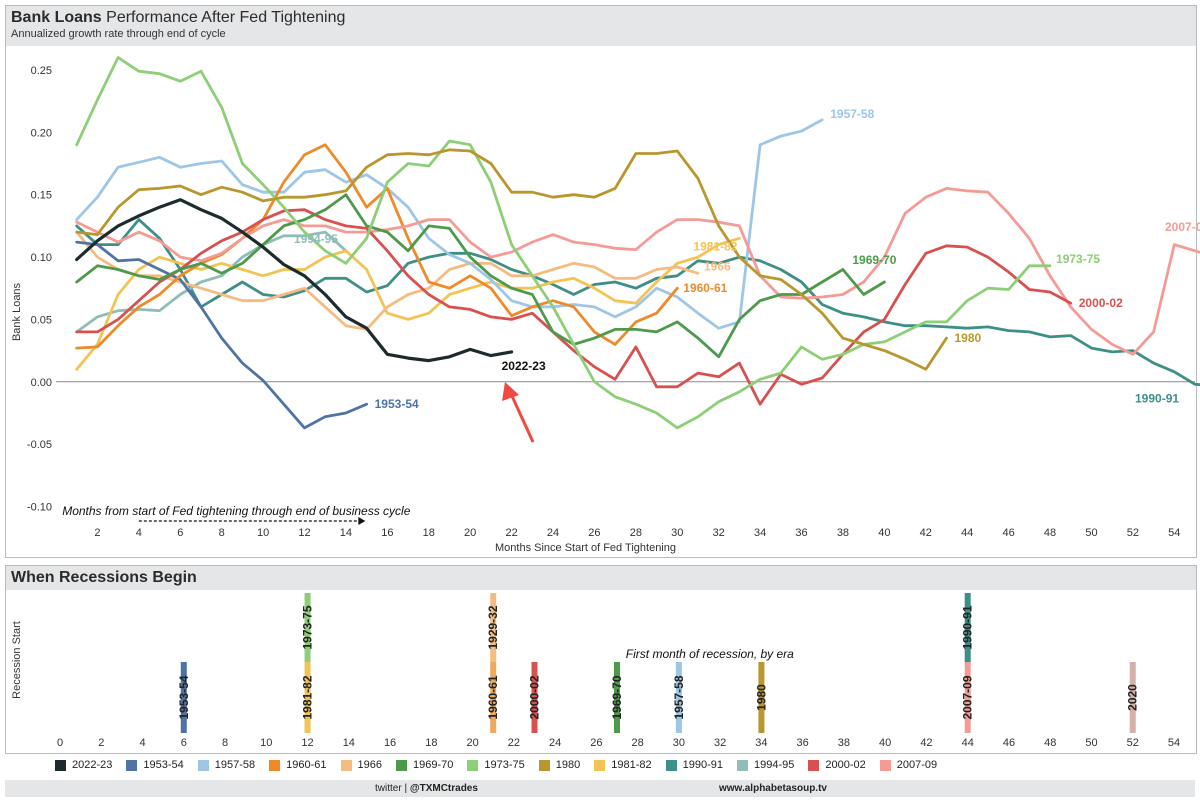 The height and width of the screenshot is (800, 1200). Describe the element at coordinates (601, 578) in the screenshot. I see `recession-panel-header: When Recessions Begin` at that location.